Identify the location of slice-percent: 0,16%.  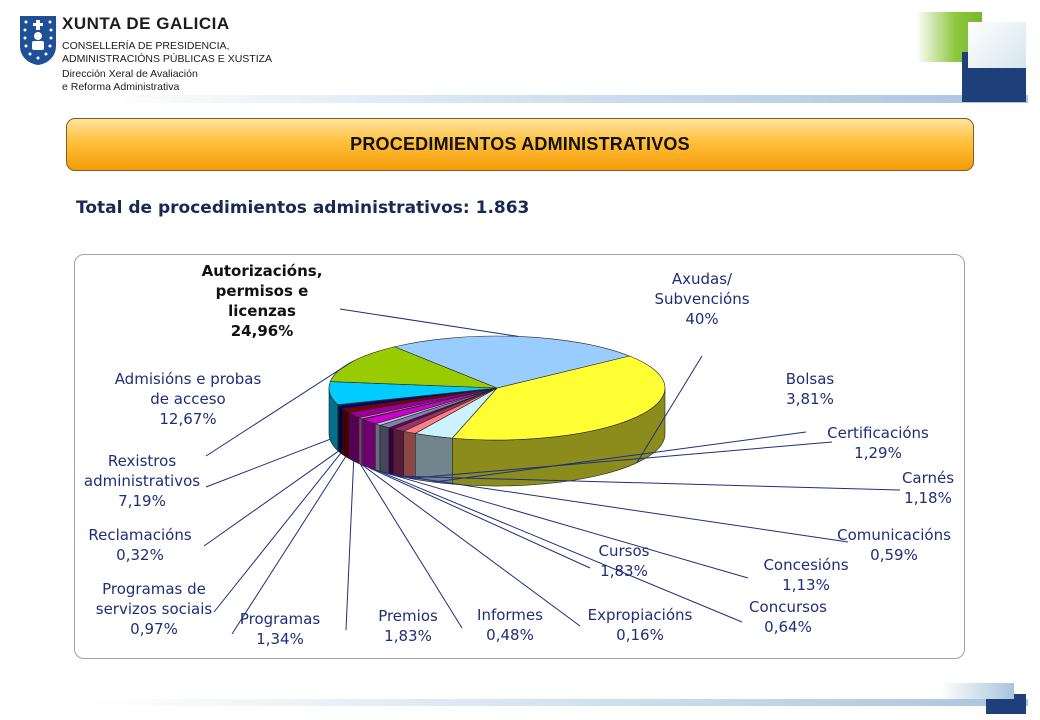
(640, 635).